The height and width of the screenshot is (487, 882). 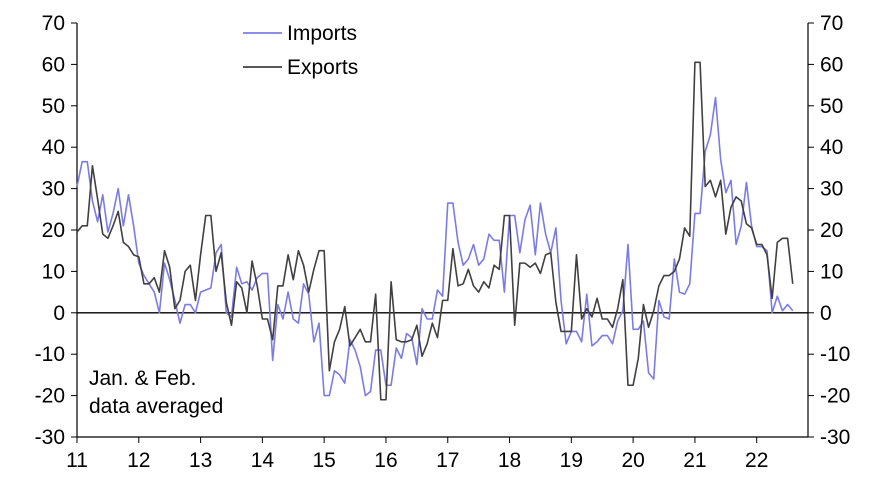 I want to click on y-tick-label-left: 0, so click(x=59, y=313).